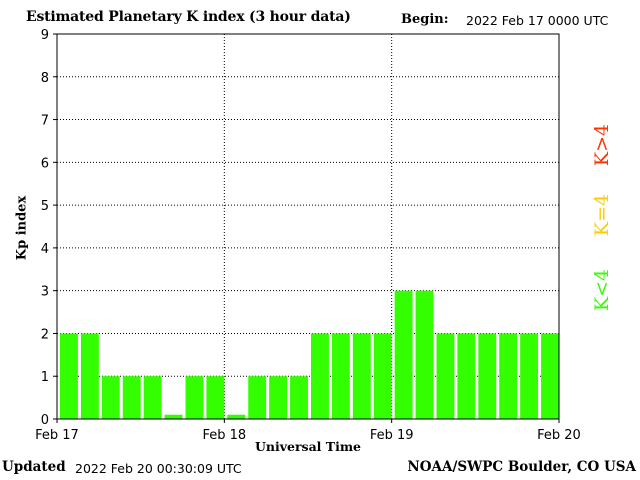  Describe the element at coordinates (45, 163) in the screenshot. I see `y-tick-label: 6` at that location.